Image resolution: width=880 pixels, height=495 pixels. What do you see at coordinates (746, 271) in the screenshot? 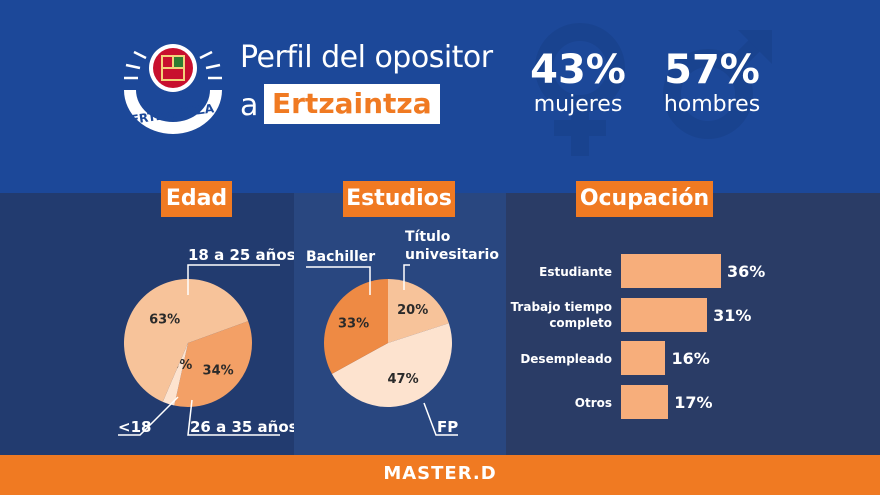
I see `bar-value-label: 36%` at bounding box center [746, 271].